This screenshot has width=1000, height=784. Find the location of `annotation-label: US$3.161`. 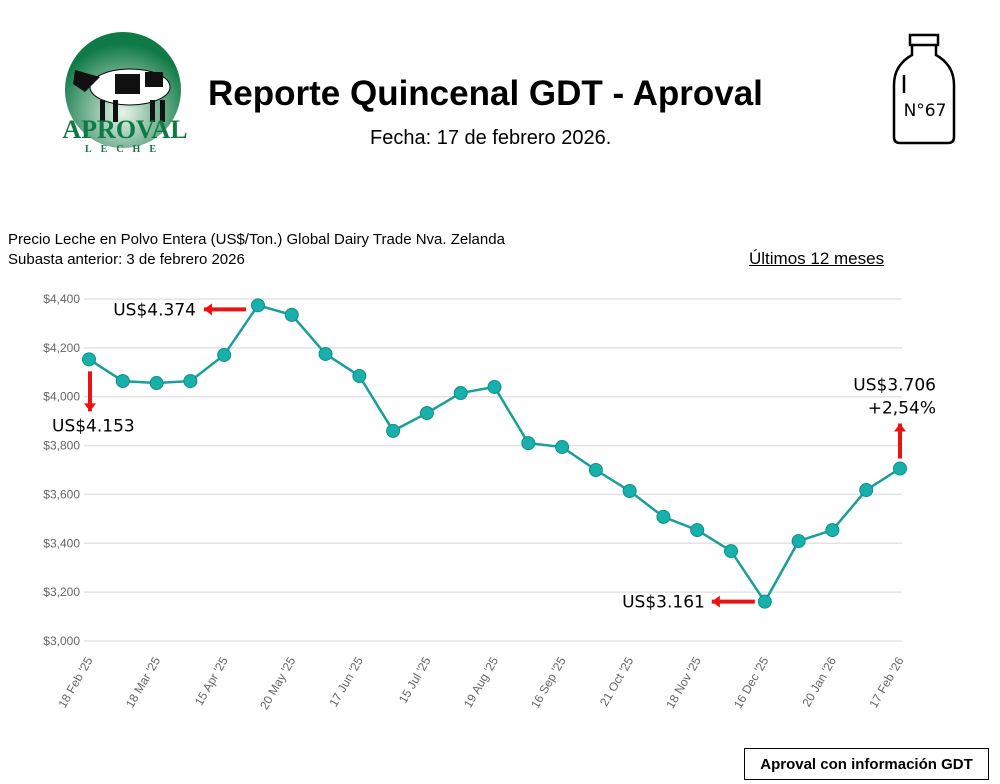

annotation-label: US$3.161 is located at coordinates (663, 603).